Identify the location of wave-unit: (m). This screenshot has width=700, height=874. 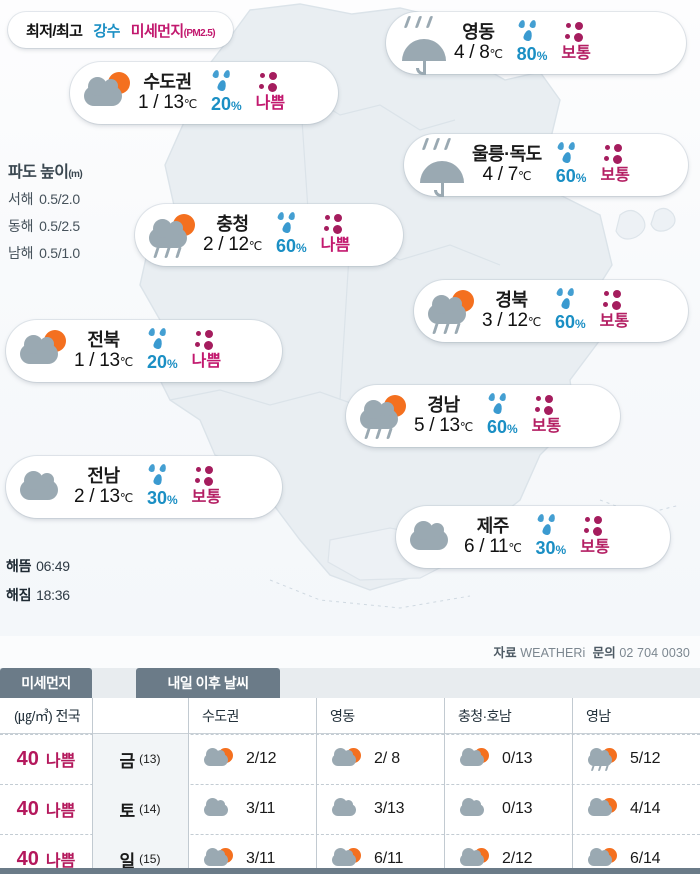
(75, 174).